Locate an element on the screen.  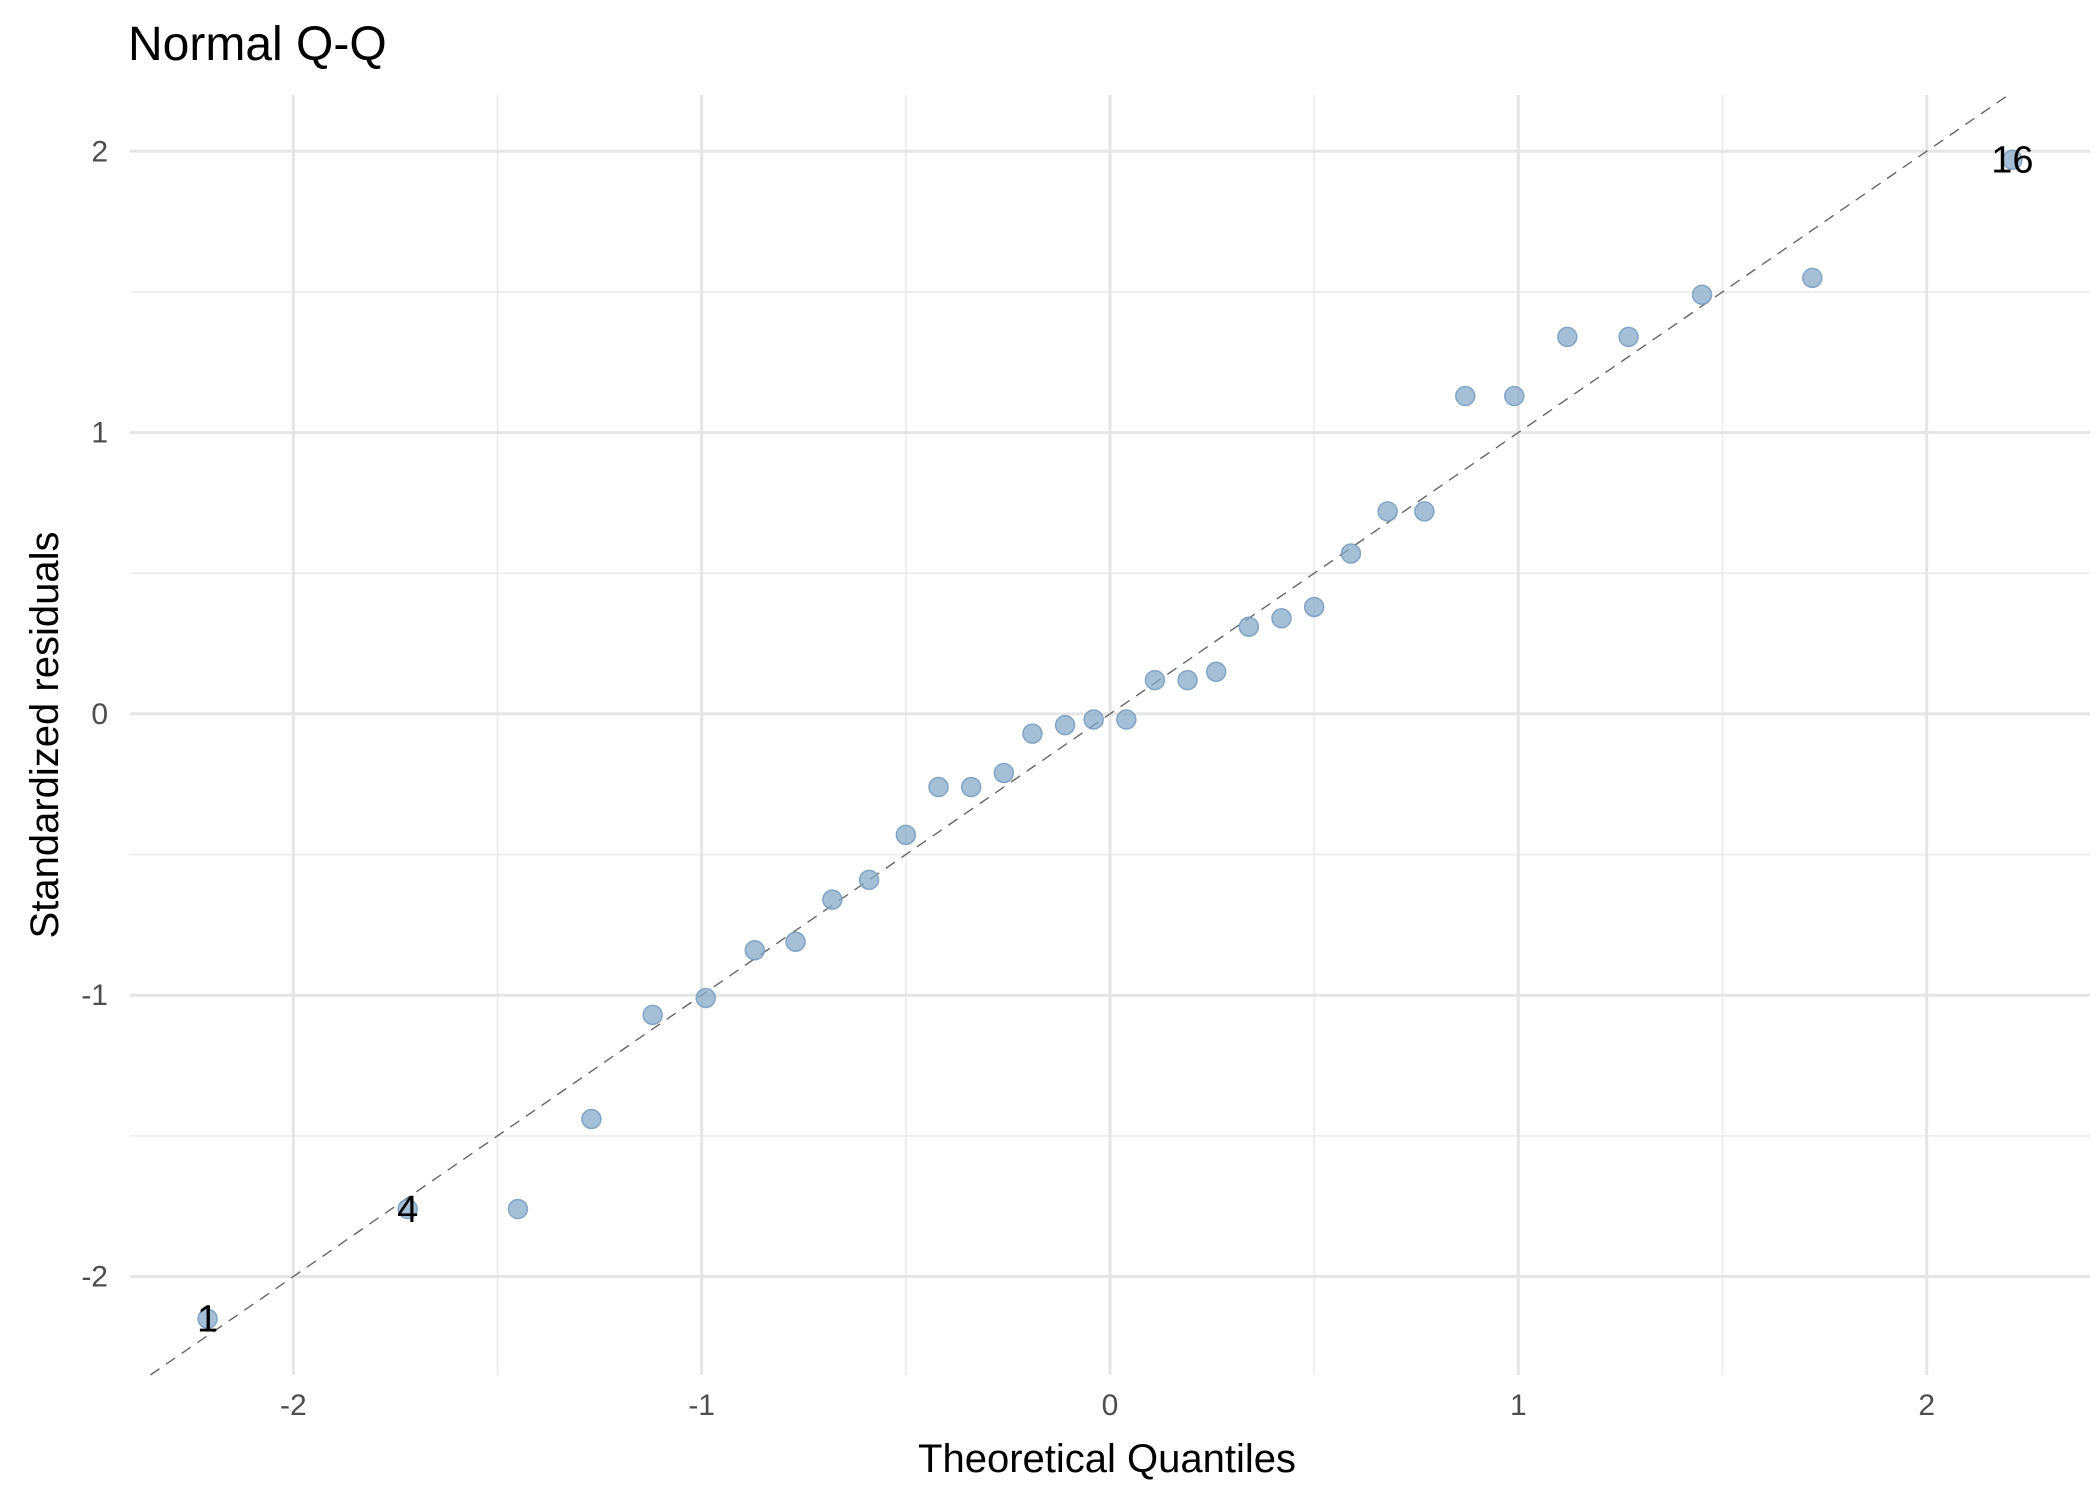
x-tick-labels: -2 -1 0 1 2 is located at coordinates (1107, 1405).